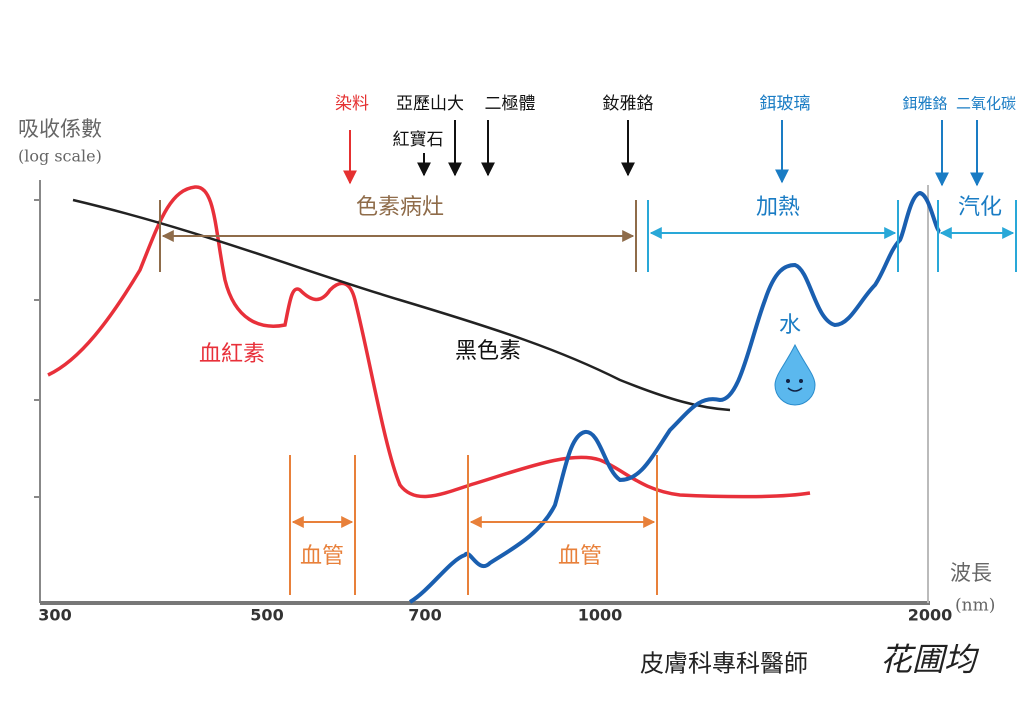  I want to click on curve-label: 黑色素, so click(488, 351).